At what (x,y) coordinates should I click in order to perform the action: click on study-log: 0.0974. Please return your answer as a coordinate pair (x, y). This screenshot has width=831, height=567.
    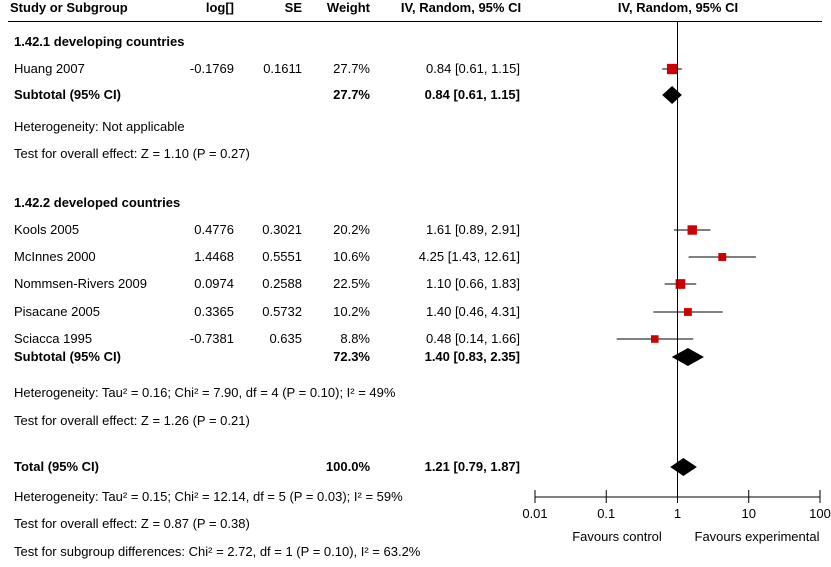
    Looking at the image, I should click on (214, 283).